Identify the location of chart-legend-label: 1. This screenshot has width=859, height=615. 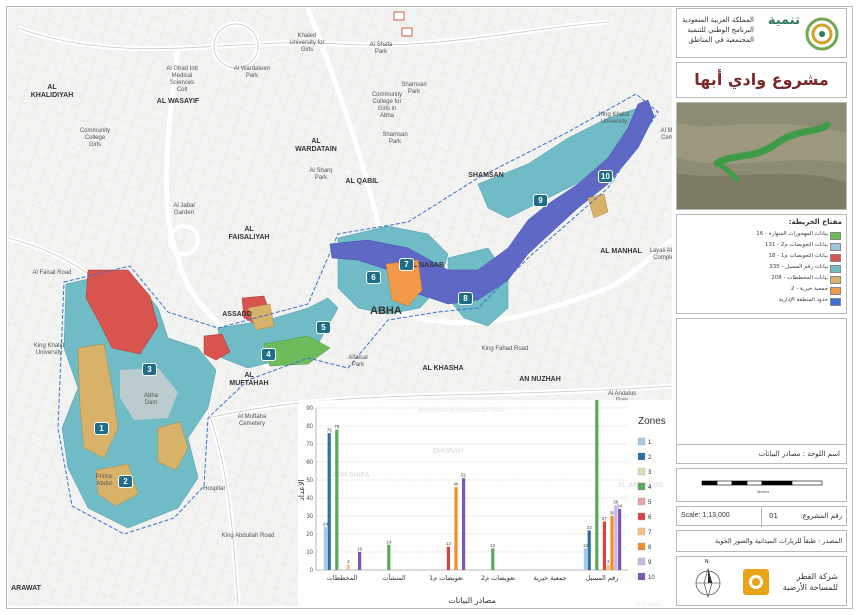
(650, 443).